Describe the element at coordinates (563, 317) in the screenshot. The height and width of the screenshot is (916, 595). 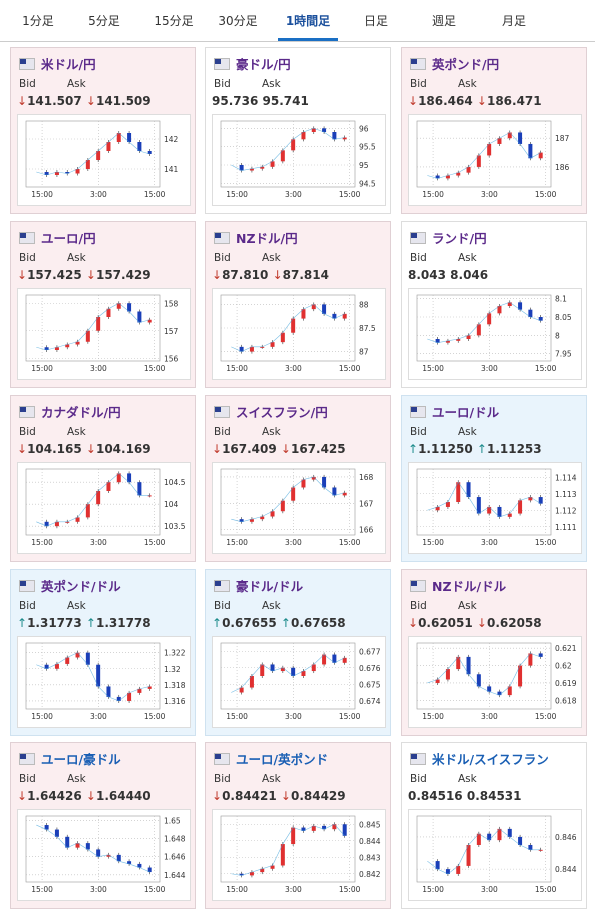
I see `y-tick-label: 8.05` at that location.